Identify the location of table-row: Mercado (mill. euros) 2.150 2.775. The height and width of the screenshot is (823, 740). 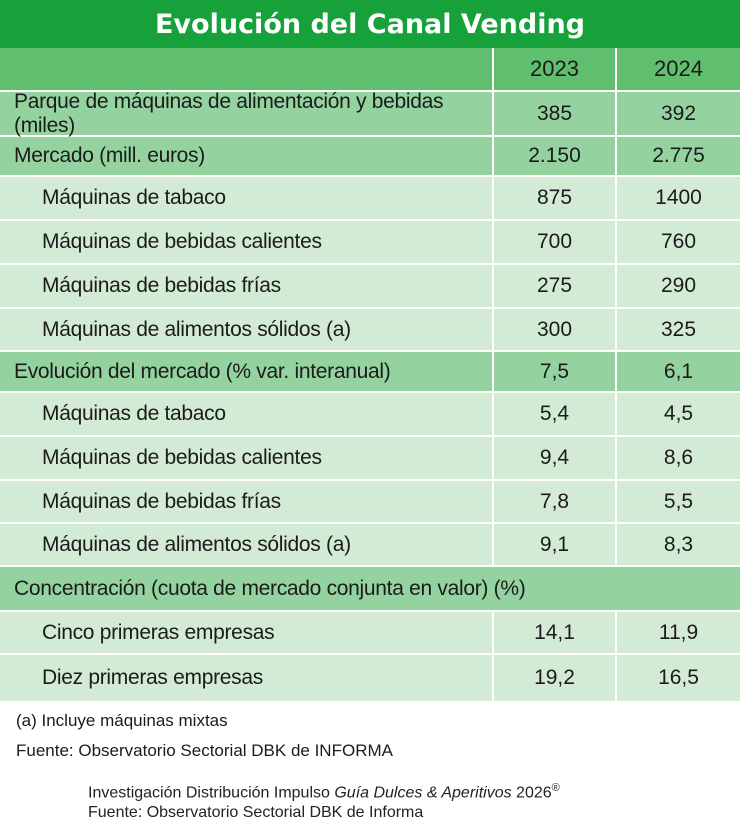
(370, 157).